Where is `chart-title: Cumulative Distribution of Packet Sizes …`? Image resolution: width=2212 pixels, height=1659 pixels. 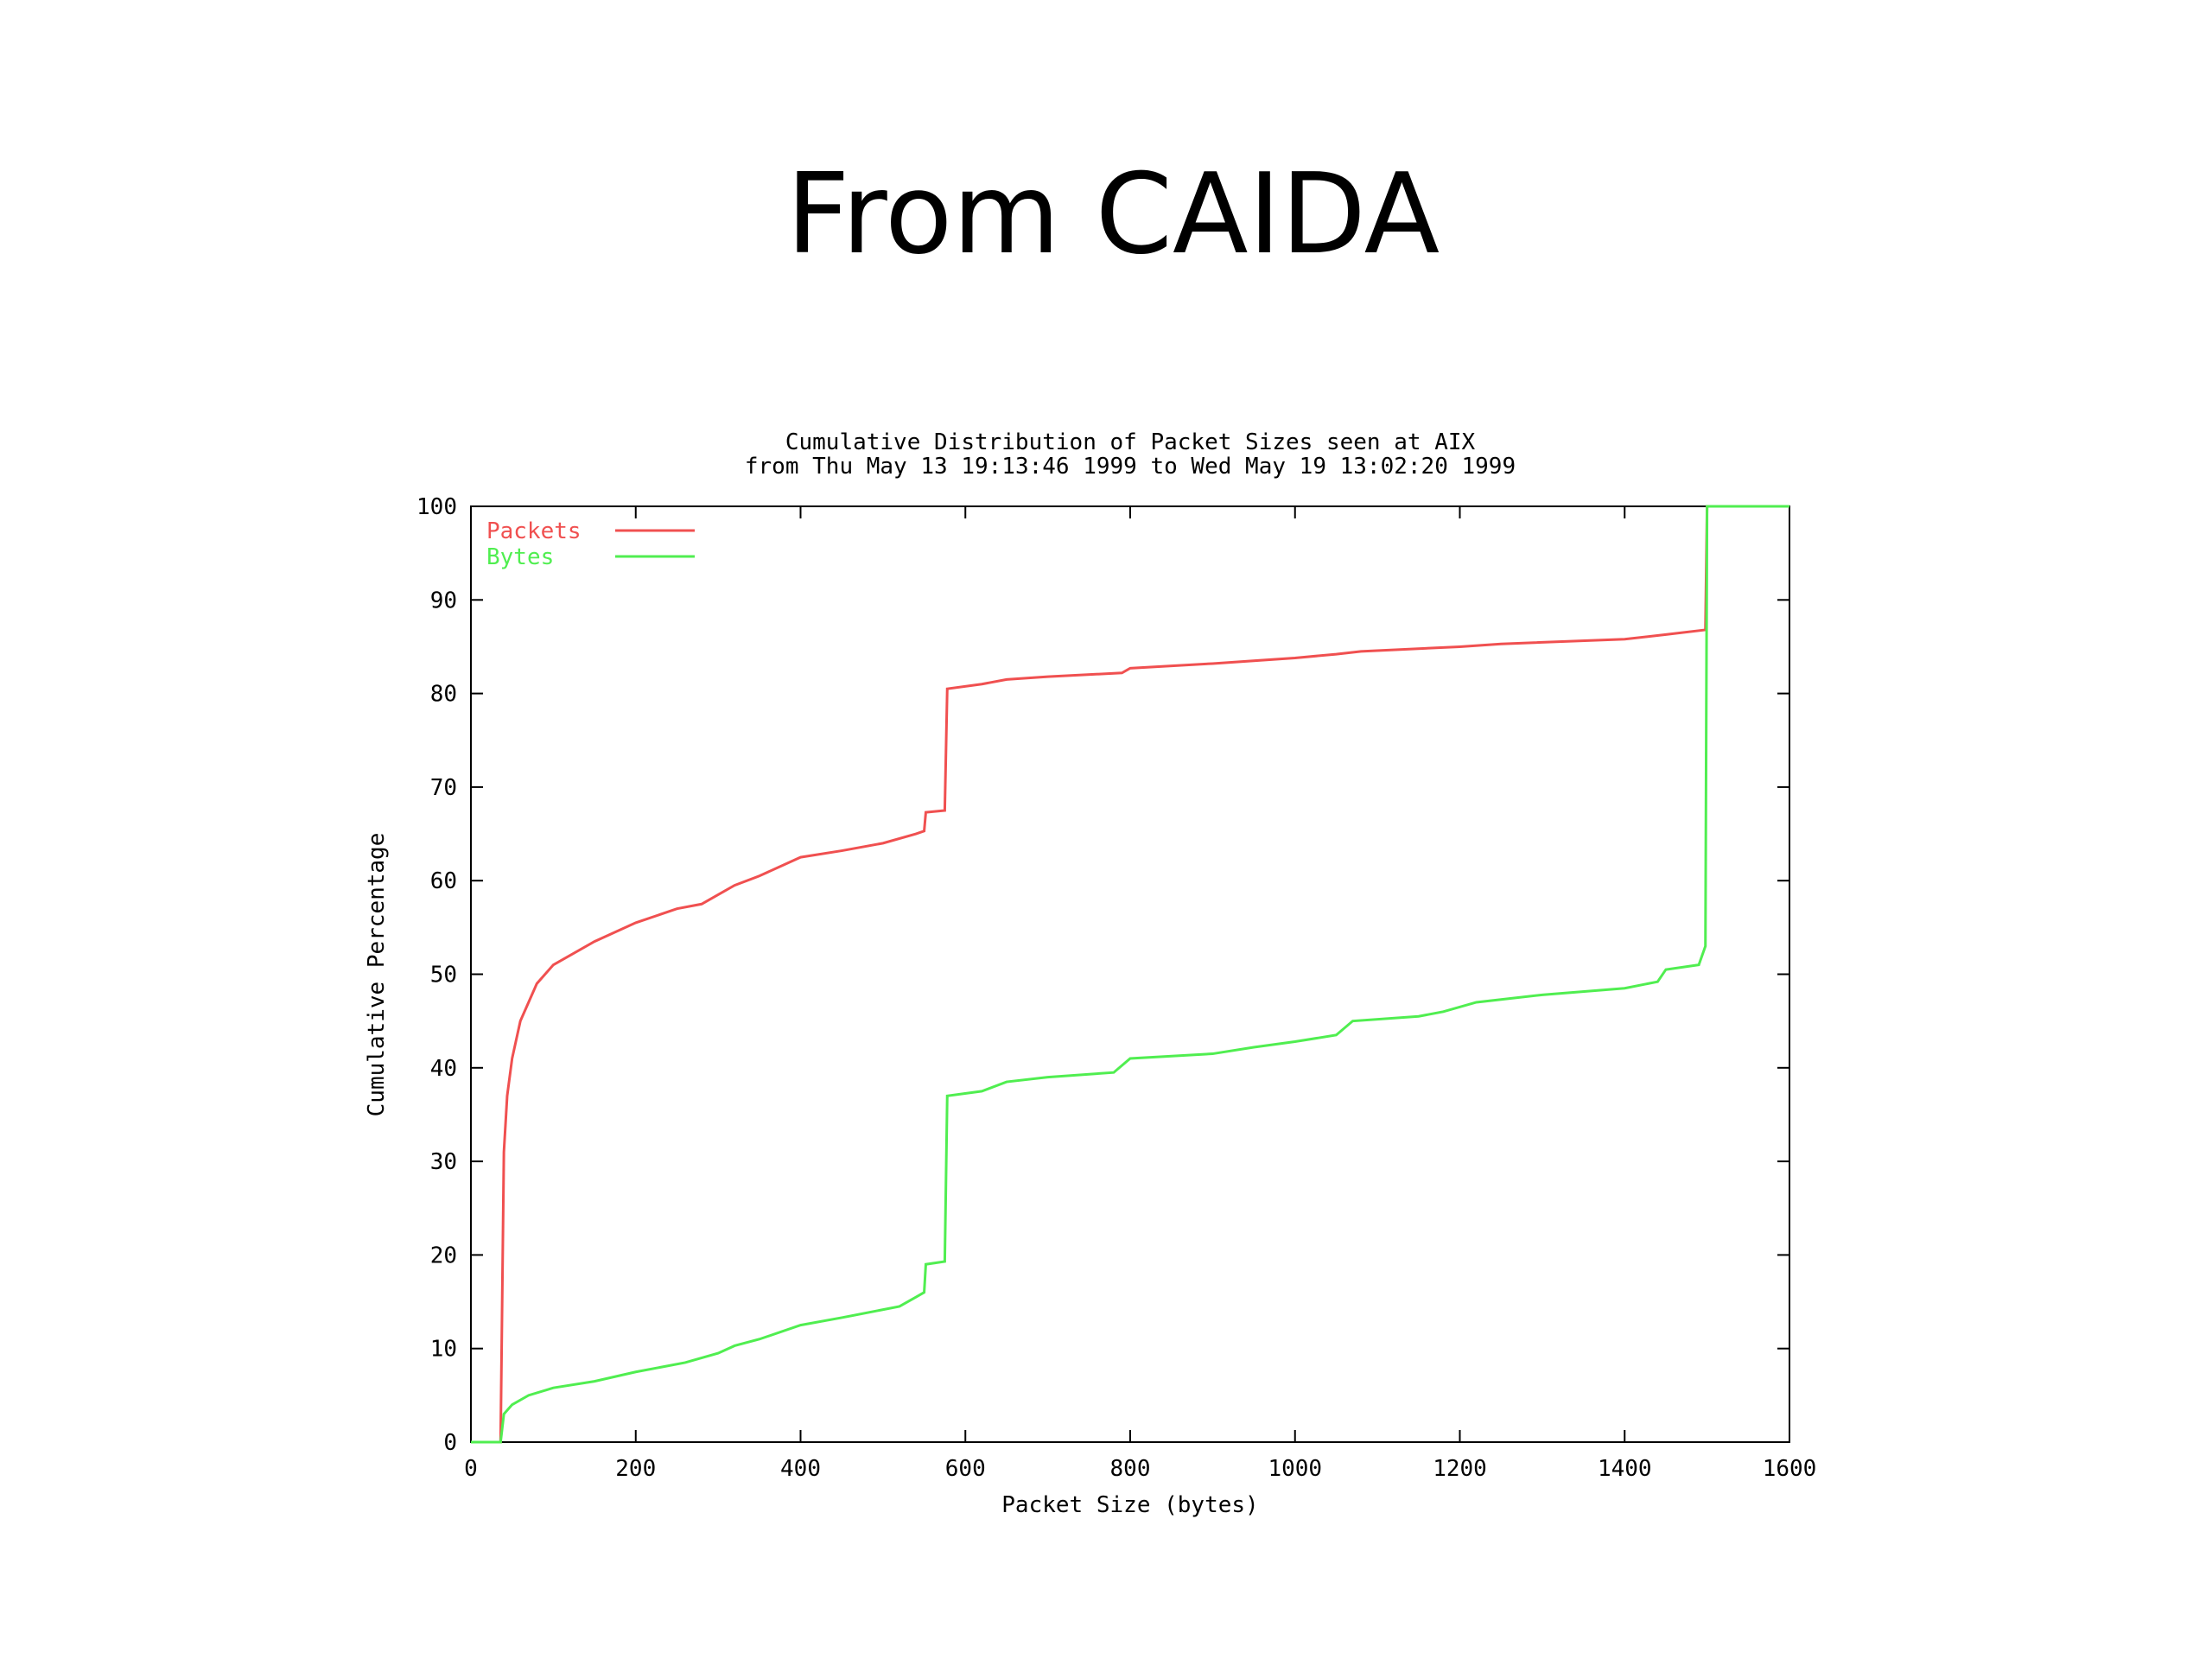 chart-title: Cumulative Distribution of Packet Sizes … is located at coordinates (1130, 442).